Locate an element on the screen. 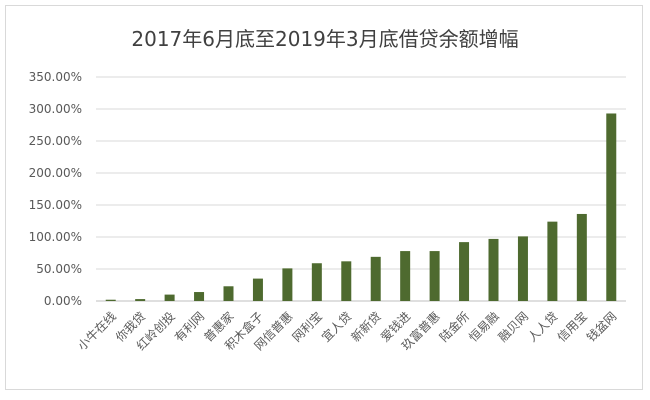 This screenshot has height=400, width=650. x-tick-label: 小牛在线 is located at coordinates (96, 331).